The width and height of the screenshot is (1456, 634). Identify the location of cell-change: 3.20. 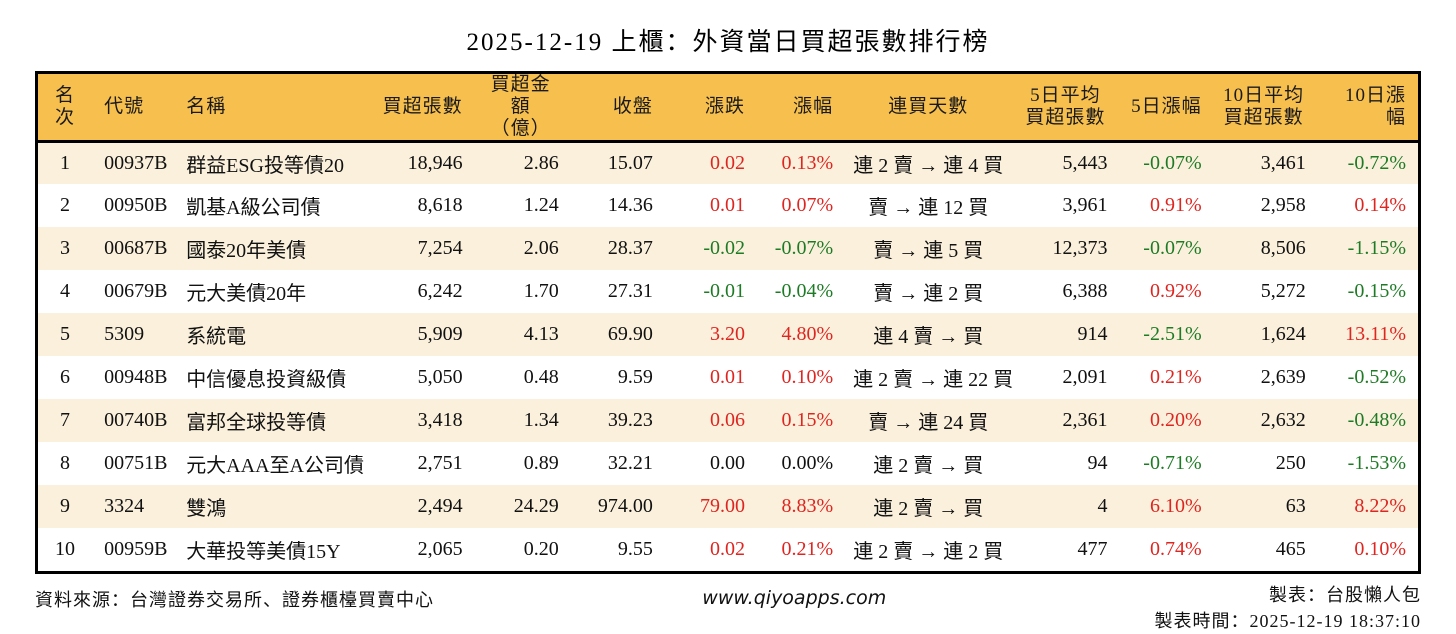
(727, 334).